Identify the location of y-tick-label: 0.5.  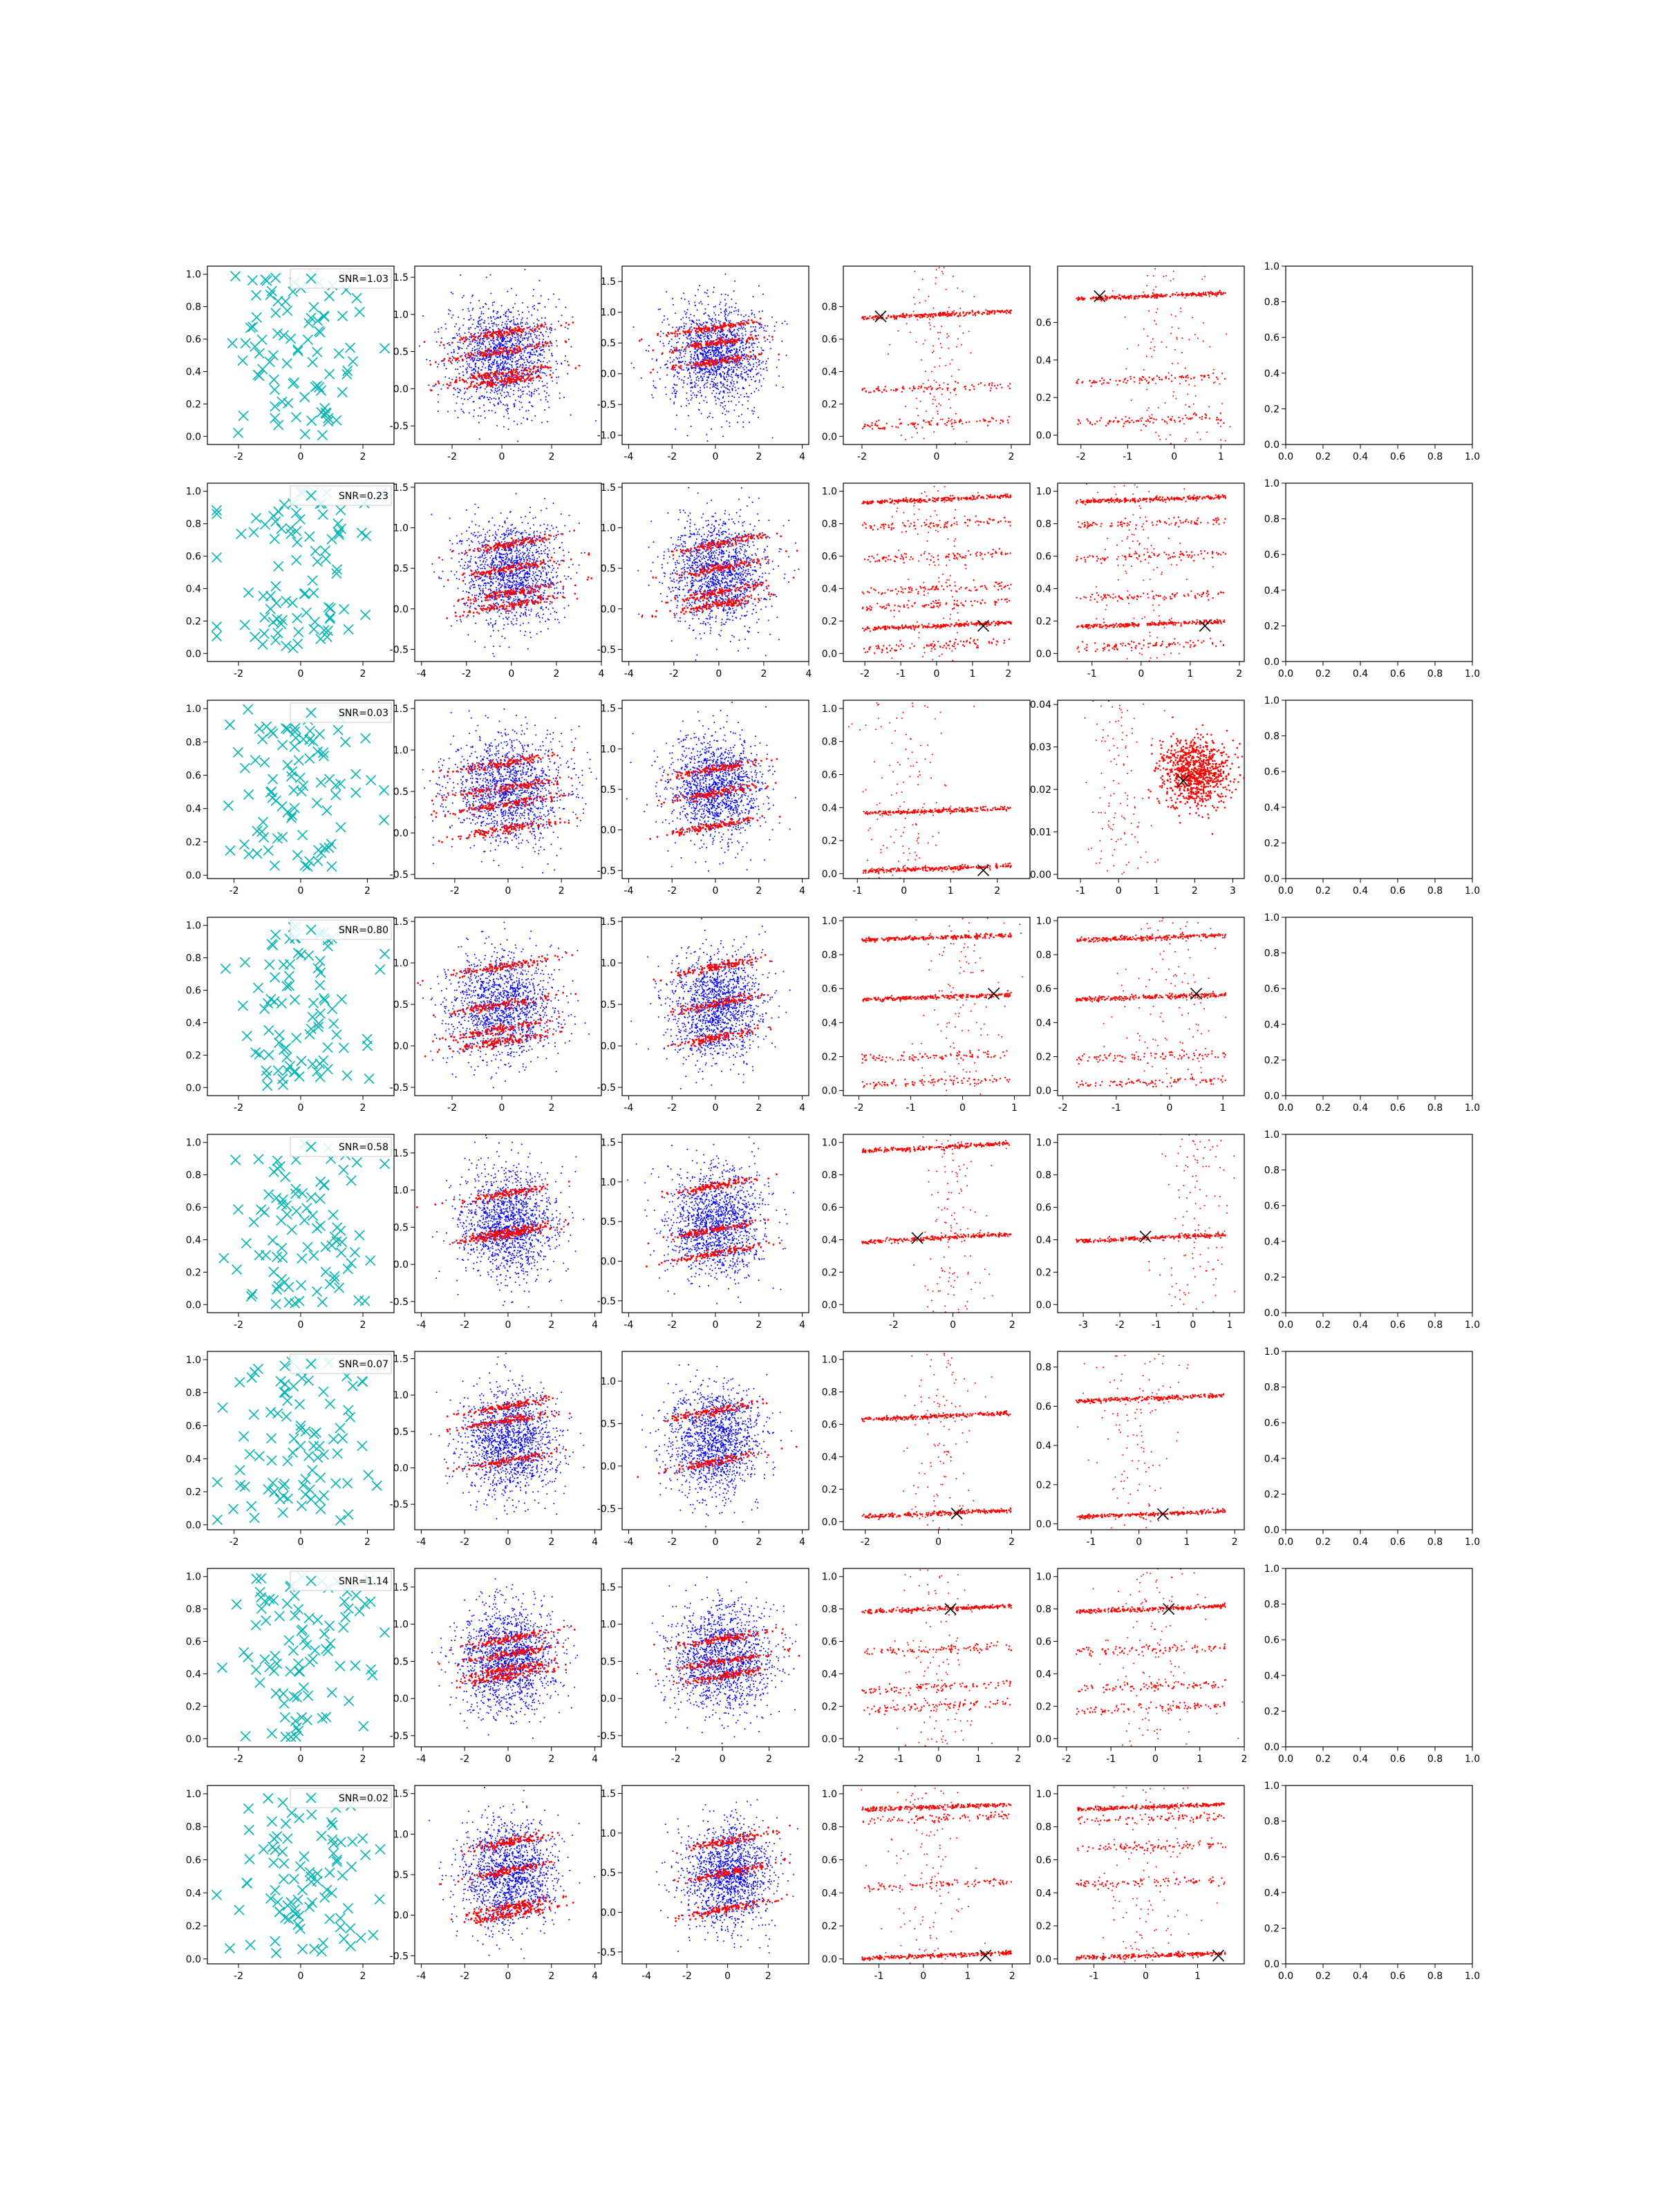
(608, 344).